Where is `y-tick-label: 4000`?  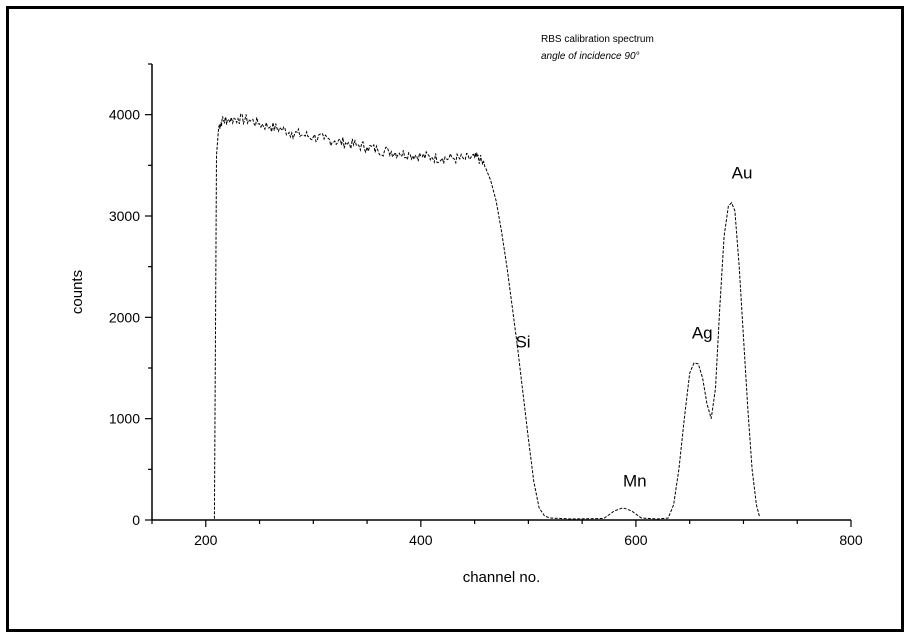
y-tick-label: 4000 is located at coordinates (124, 115).